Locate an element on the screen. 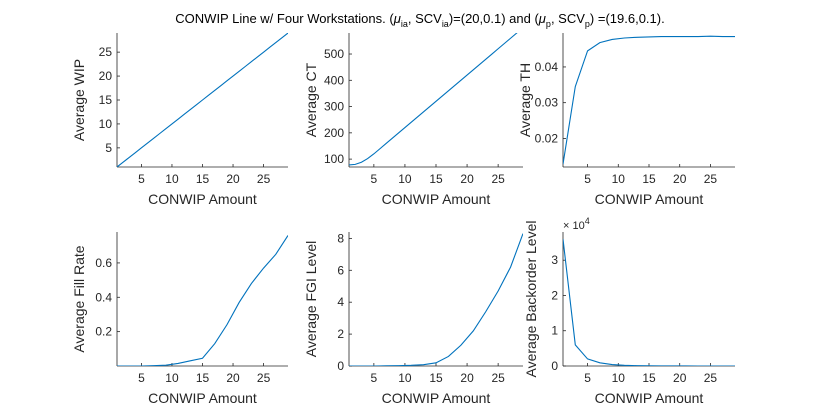  y-tick-label: 0.4 is located at coordinates (103, 297).